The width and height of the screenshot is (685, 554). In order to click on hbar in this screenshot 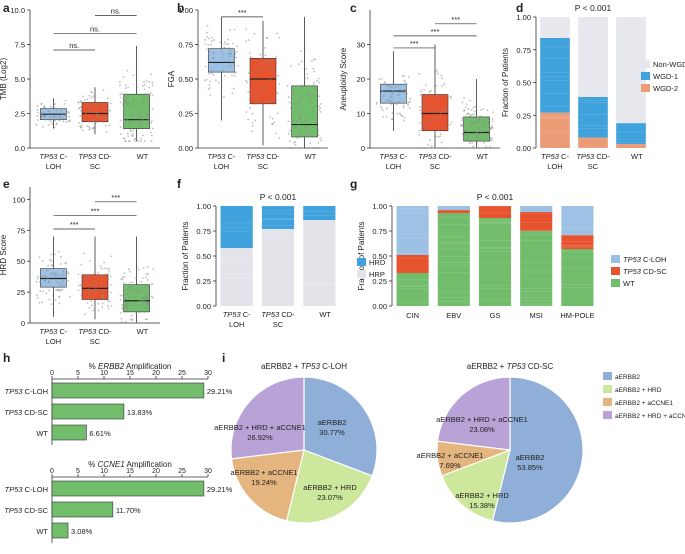, I will do `click(69, 432)`.